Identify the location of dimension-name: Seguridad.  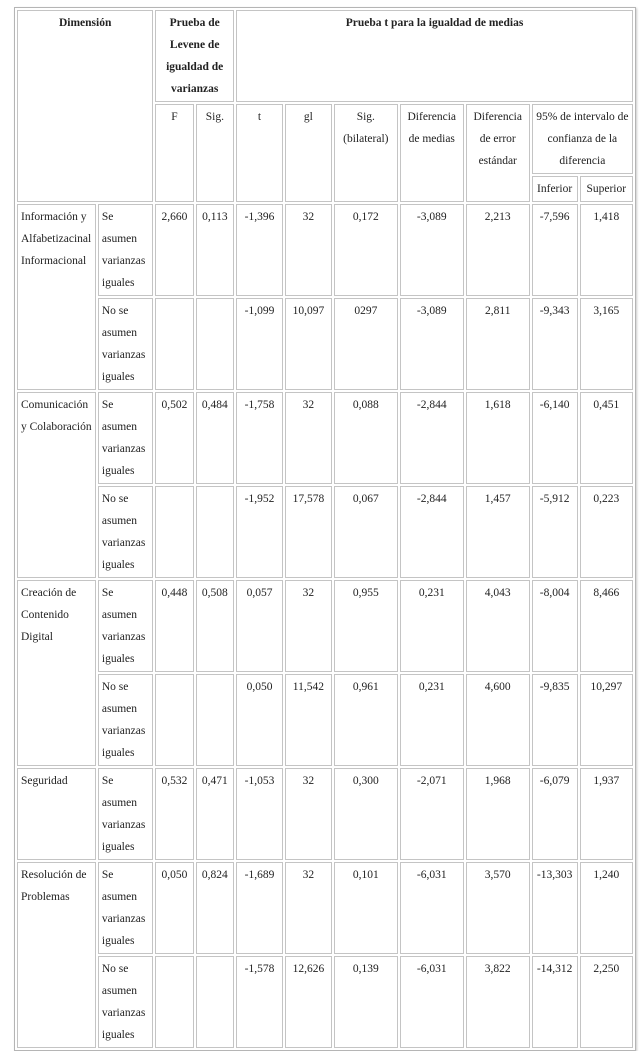
(56, 814).